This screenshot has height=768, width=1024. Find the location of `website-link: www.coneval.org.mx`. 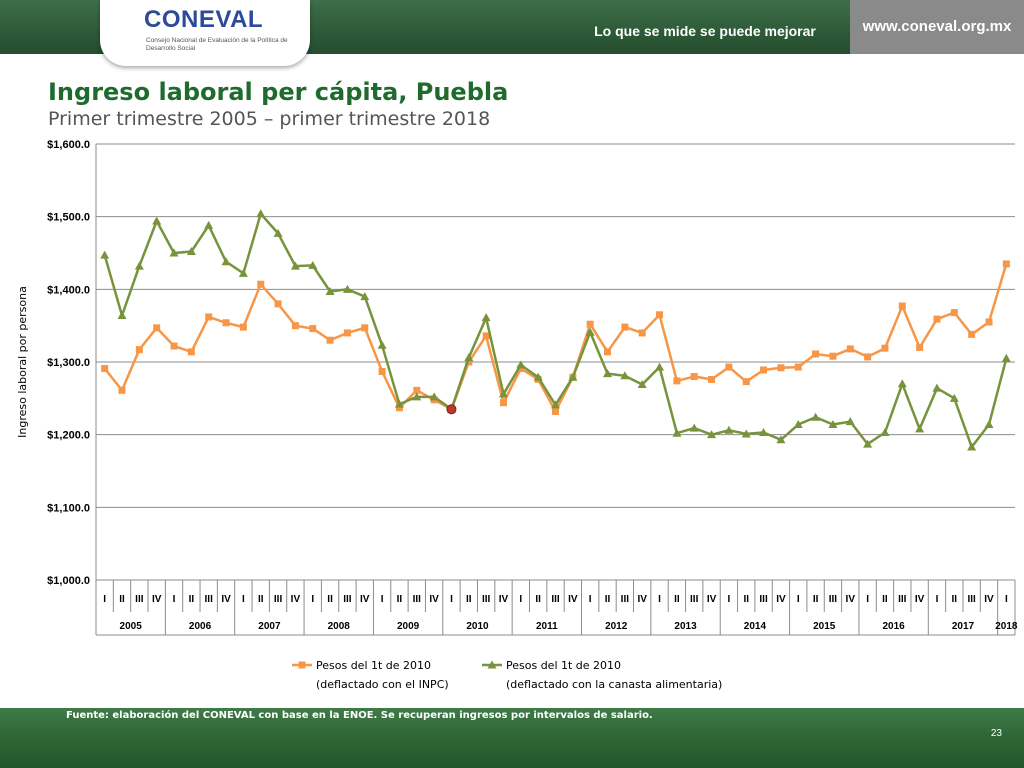

website-link: www.coneval.org.mx is located at coordinates (937, 26).